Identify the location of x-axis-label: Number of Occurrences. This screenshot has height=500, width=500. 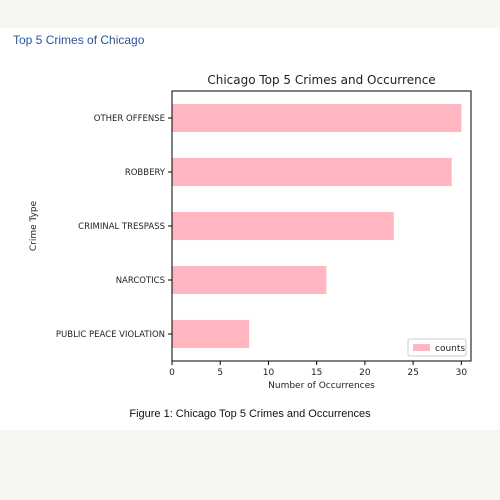
(321, 386).